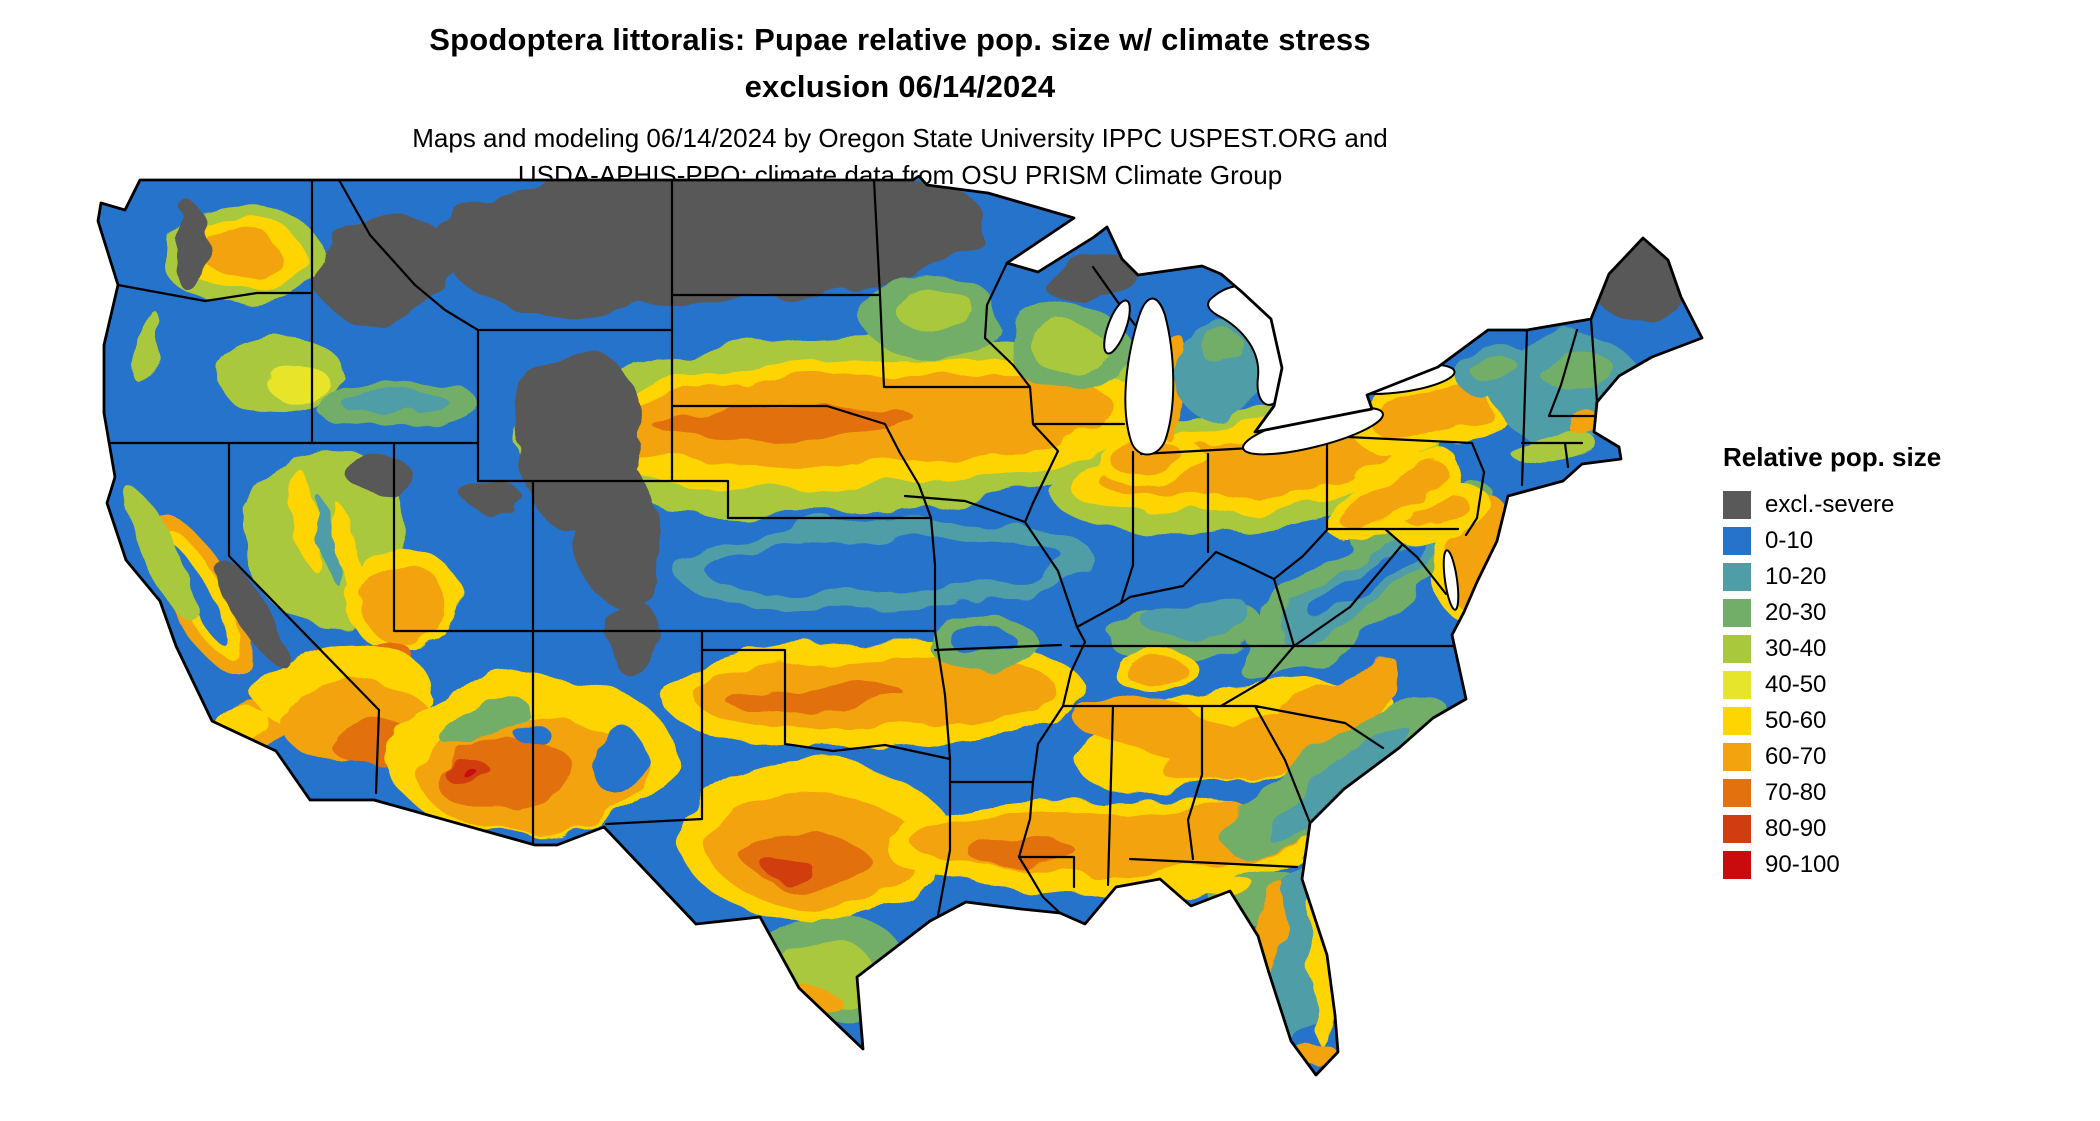 Image resolution: width=2100 pixels, height=1121 pixels. I want to click on legend-row: 30-40, so click(1888, 649).